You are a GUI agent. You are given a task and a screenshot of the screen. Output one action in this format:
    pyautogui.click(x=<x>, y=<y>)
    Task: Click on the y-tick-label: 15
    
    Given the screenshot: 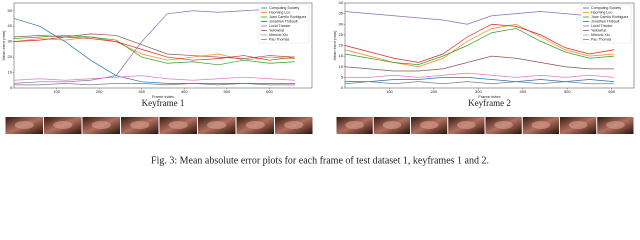 What is the action you would take?
    pyautogui.click(x=341, y=55)
    